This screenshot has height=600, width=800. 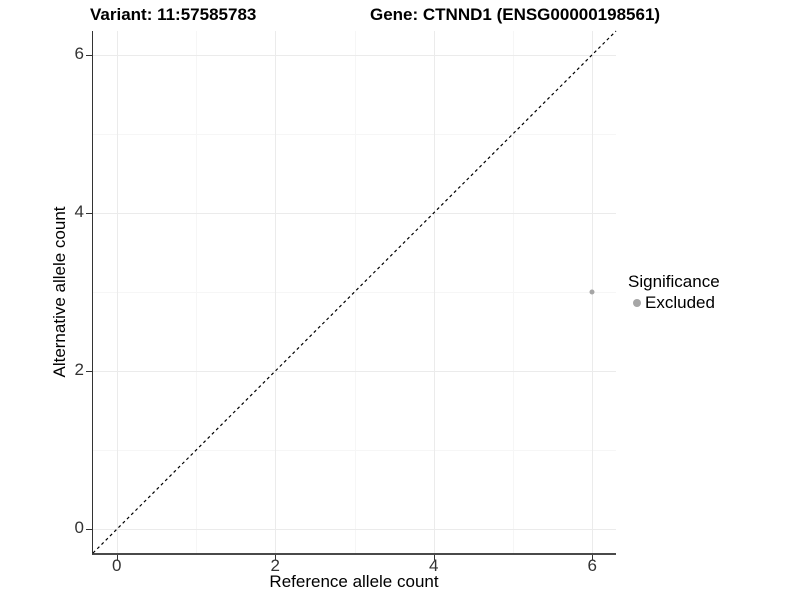 I want to click on gene-title: Gene: CTNND1 (ENSG00000198561), so click(x=515, y=14).